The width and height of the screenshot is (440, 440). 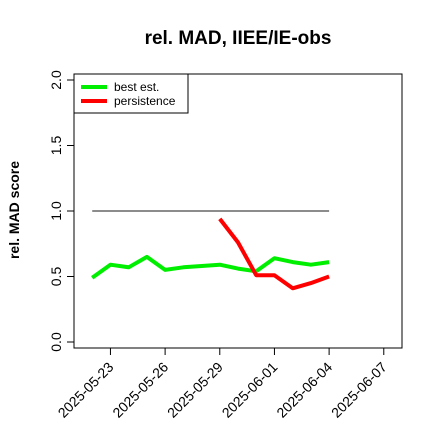 What do you see at coordinates (304, 390) in the screenshot?
I see `x-tick-label: 2025-06-04` at bounding box center [304, 390].